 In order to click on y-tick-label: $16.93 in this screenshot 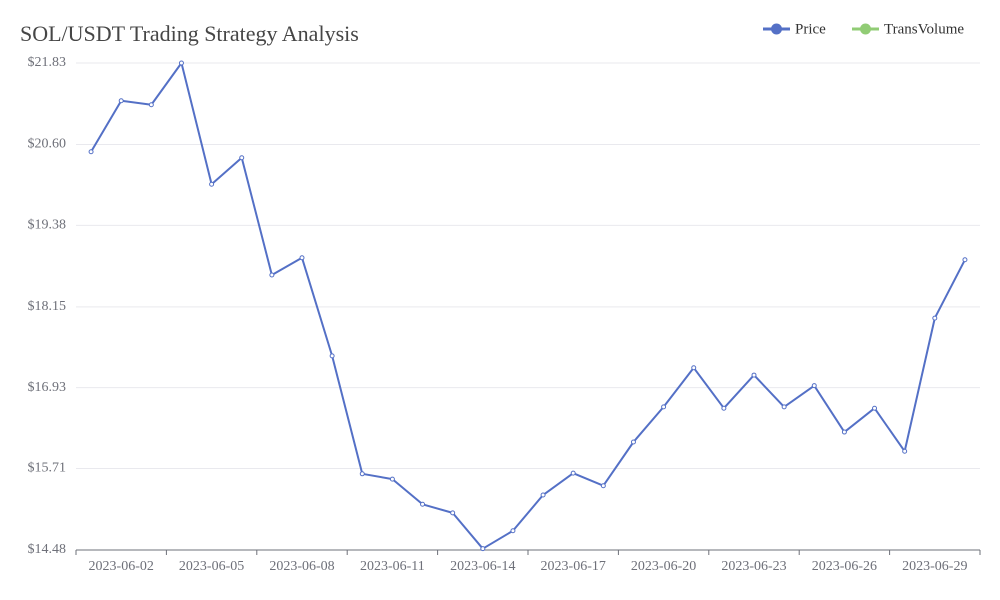, I will do `click(47, 387)`.